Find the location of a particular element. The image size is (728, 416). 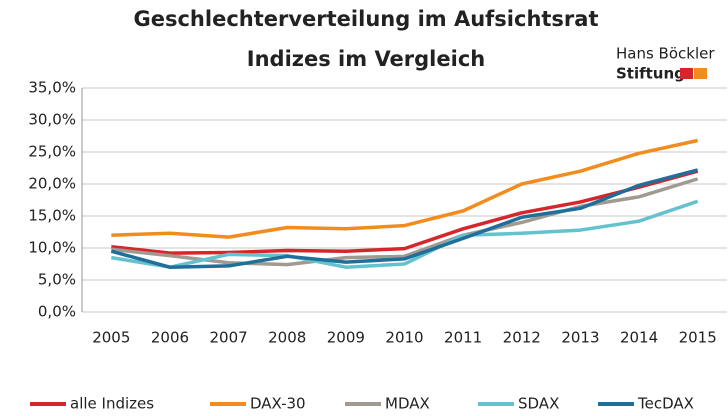

legend-label: SDAX is located at coordinates (538, 404).